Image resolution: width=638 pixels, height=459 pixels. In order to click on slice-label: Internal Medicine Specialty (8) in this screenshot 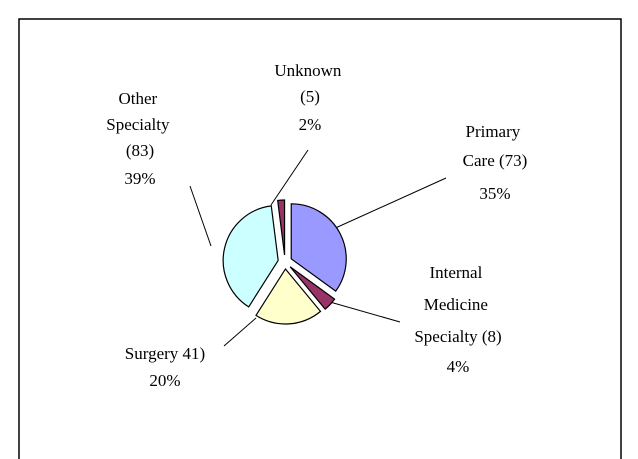, I will do `click(457, 304)`.